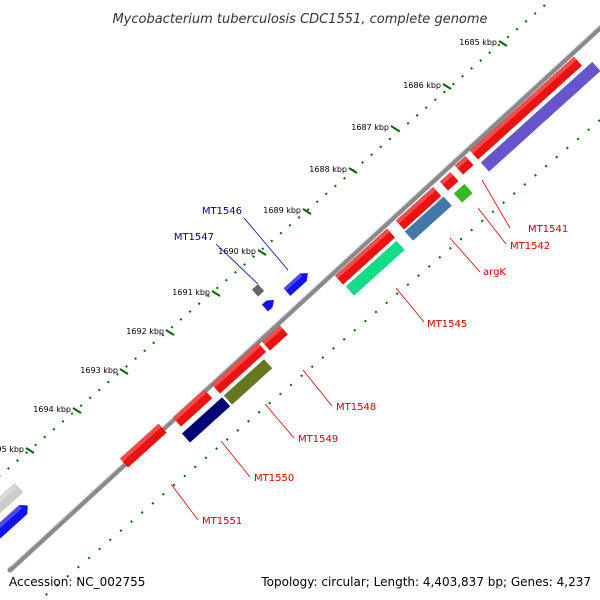 This screenshot has width=600, height=600. Describe the element at coordinates (461, 162) in the screenshot. I see `feature-mt1542b-shade` at that location.